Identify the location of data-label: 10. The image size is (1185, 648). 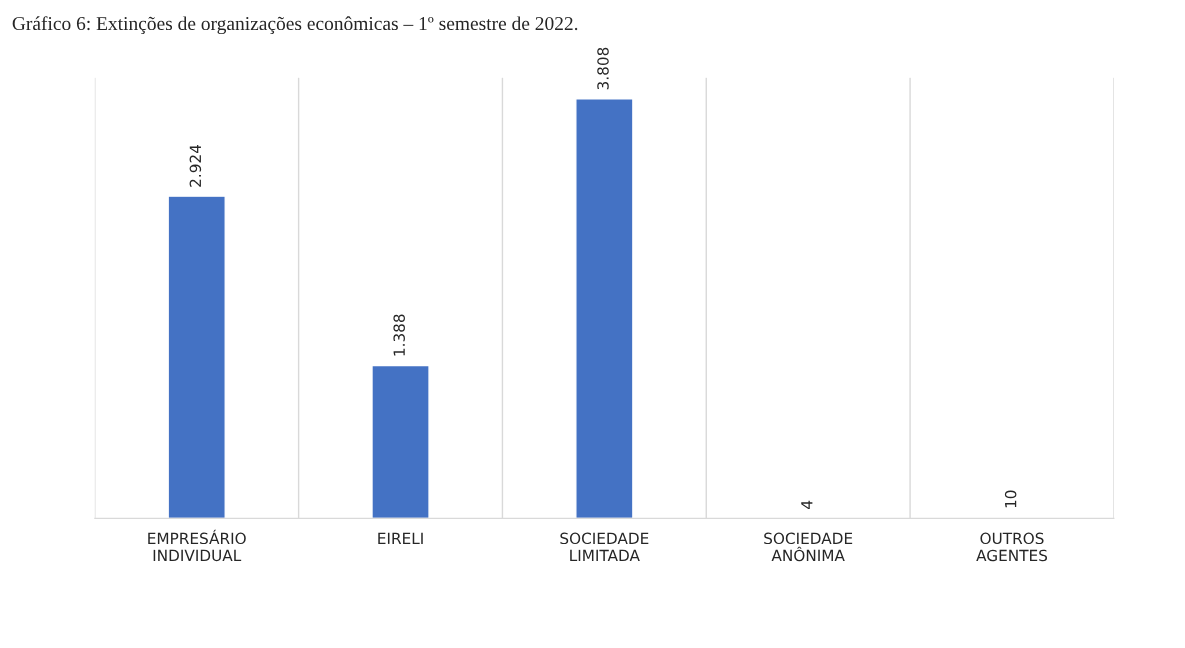
(1010, 499).